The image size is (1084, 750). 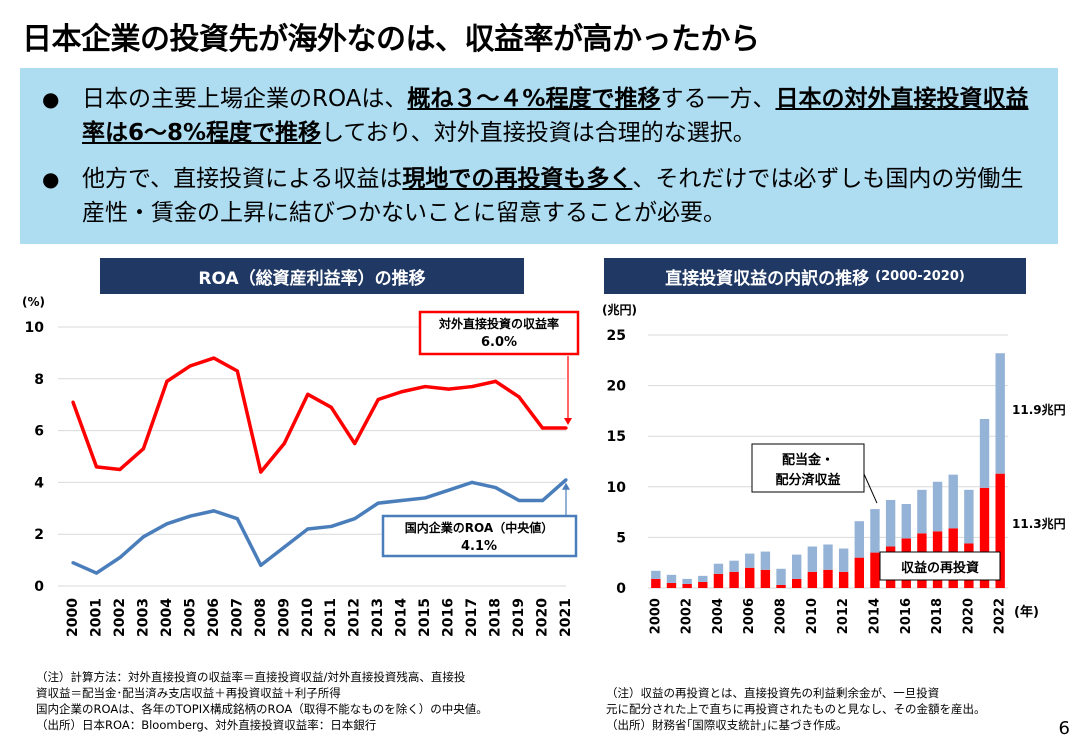 What do you see at coordinates (749, 616) in the screenshot?
I see `right-x-tick: 2006` at bounding box center [749, 616].